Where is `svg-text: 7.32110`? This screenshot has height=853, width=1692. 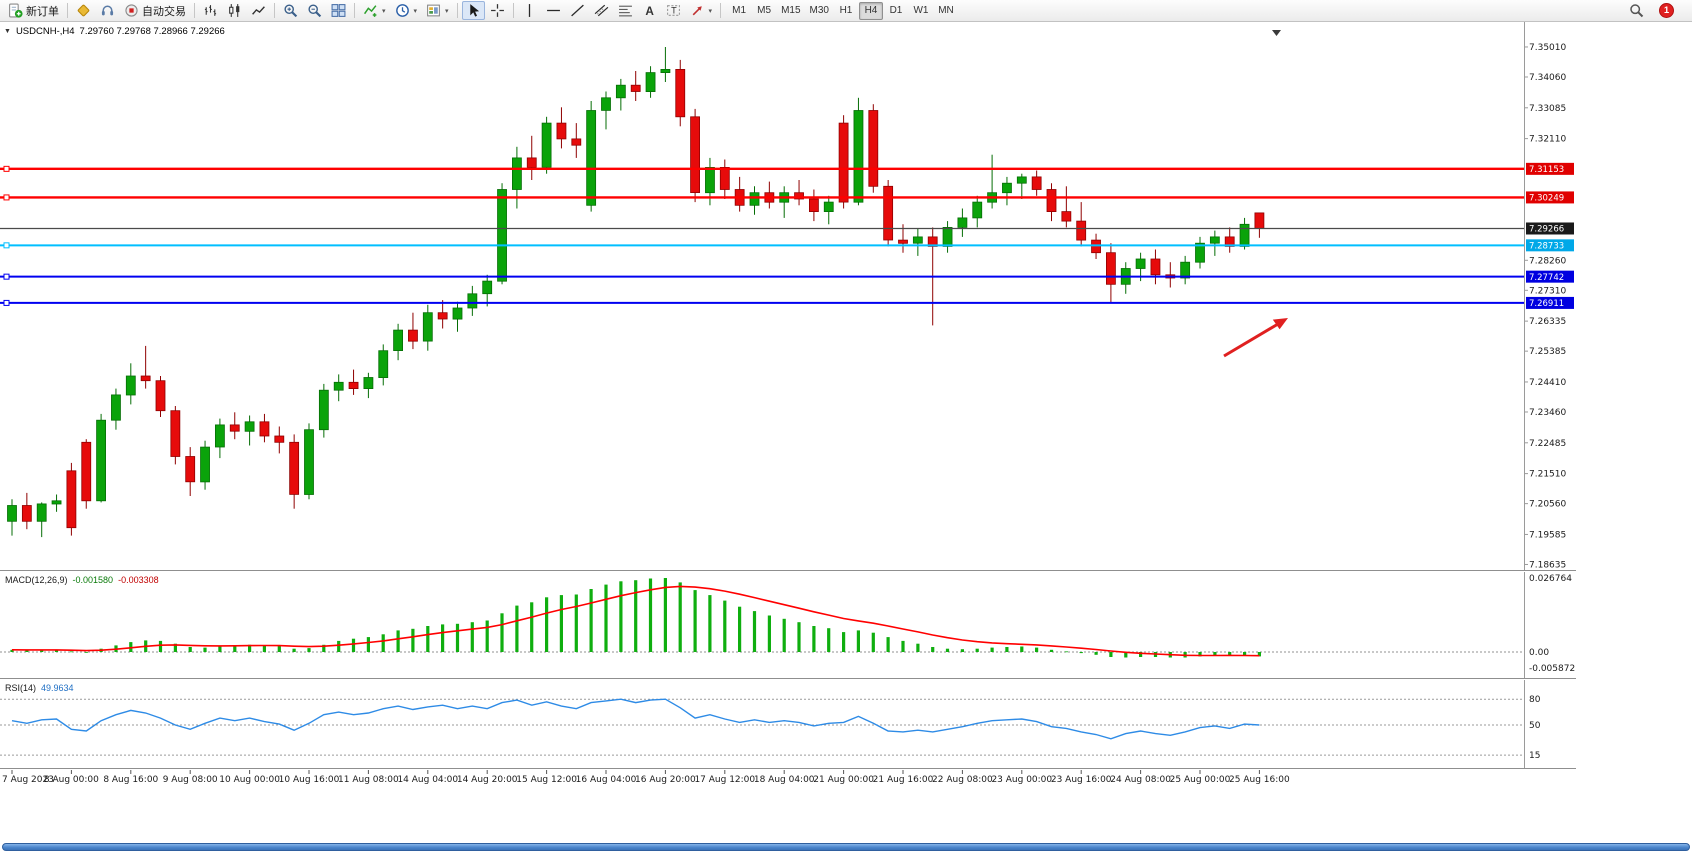
svg-text: 7.32110 is located at coordinates (1547, 140).